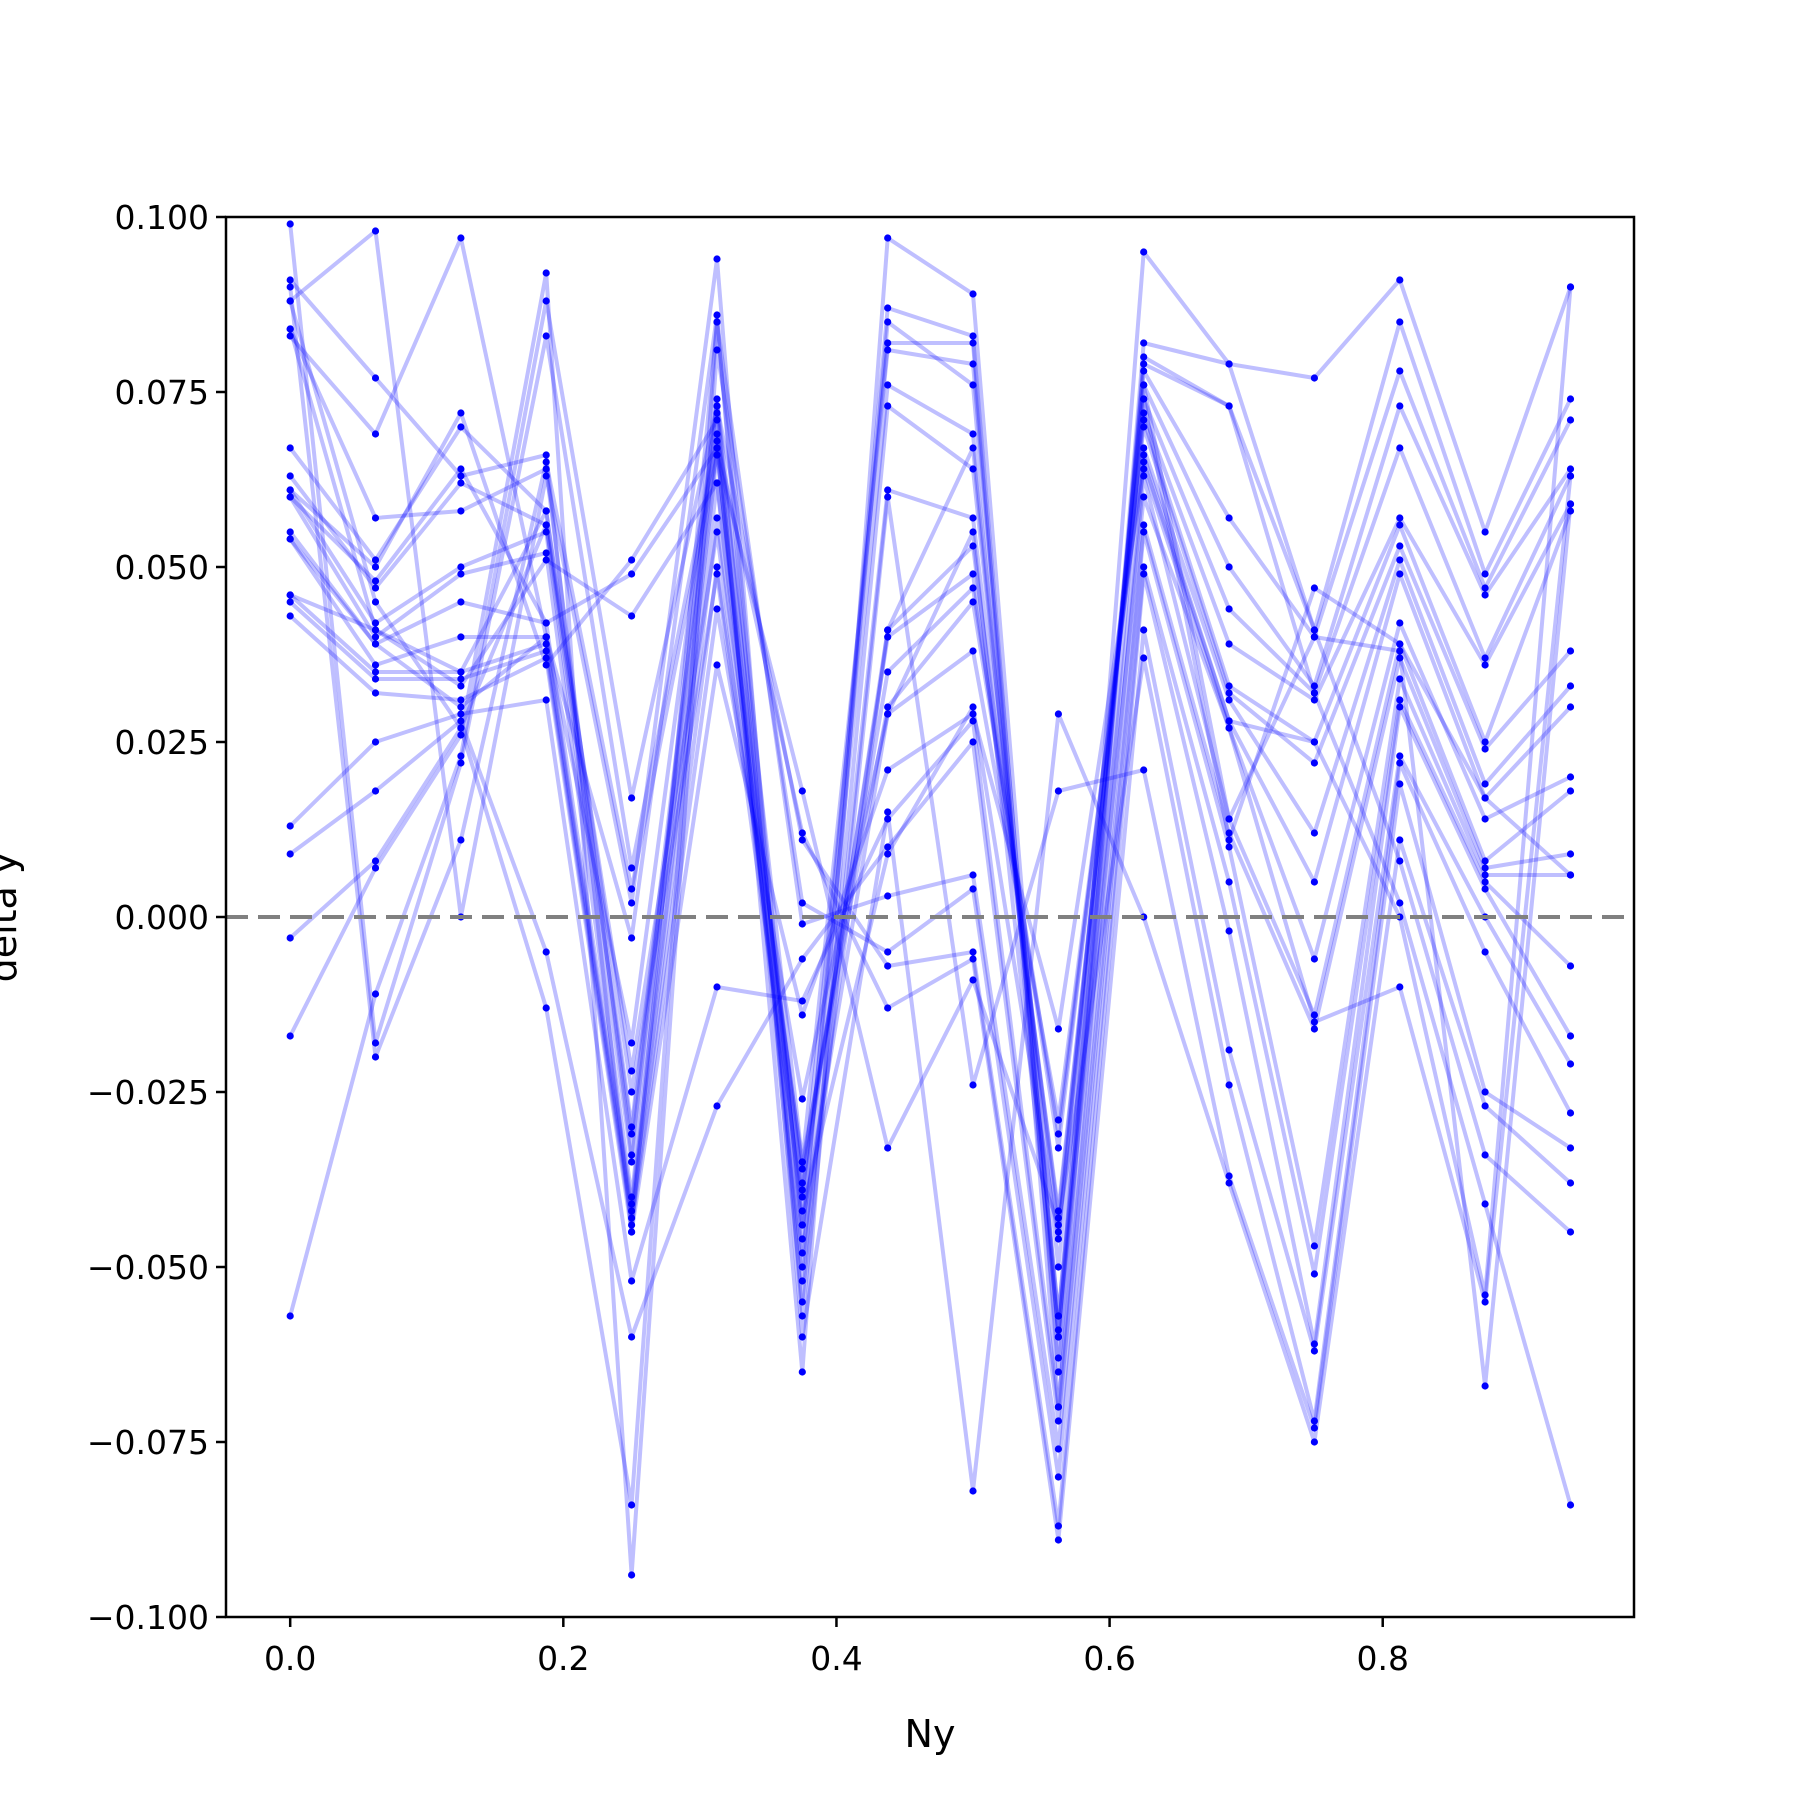  What do you see at coordinates (162, 917) in the screenshot?
I see `y-tick-label: 0.000` at bounding box center [162, 917].